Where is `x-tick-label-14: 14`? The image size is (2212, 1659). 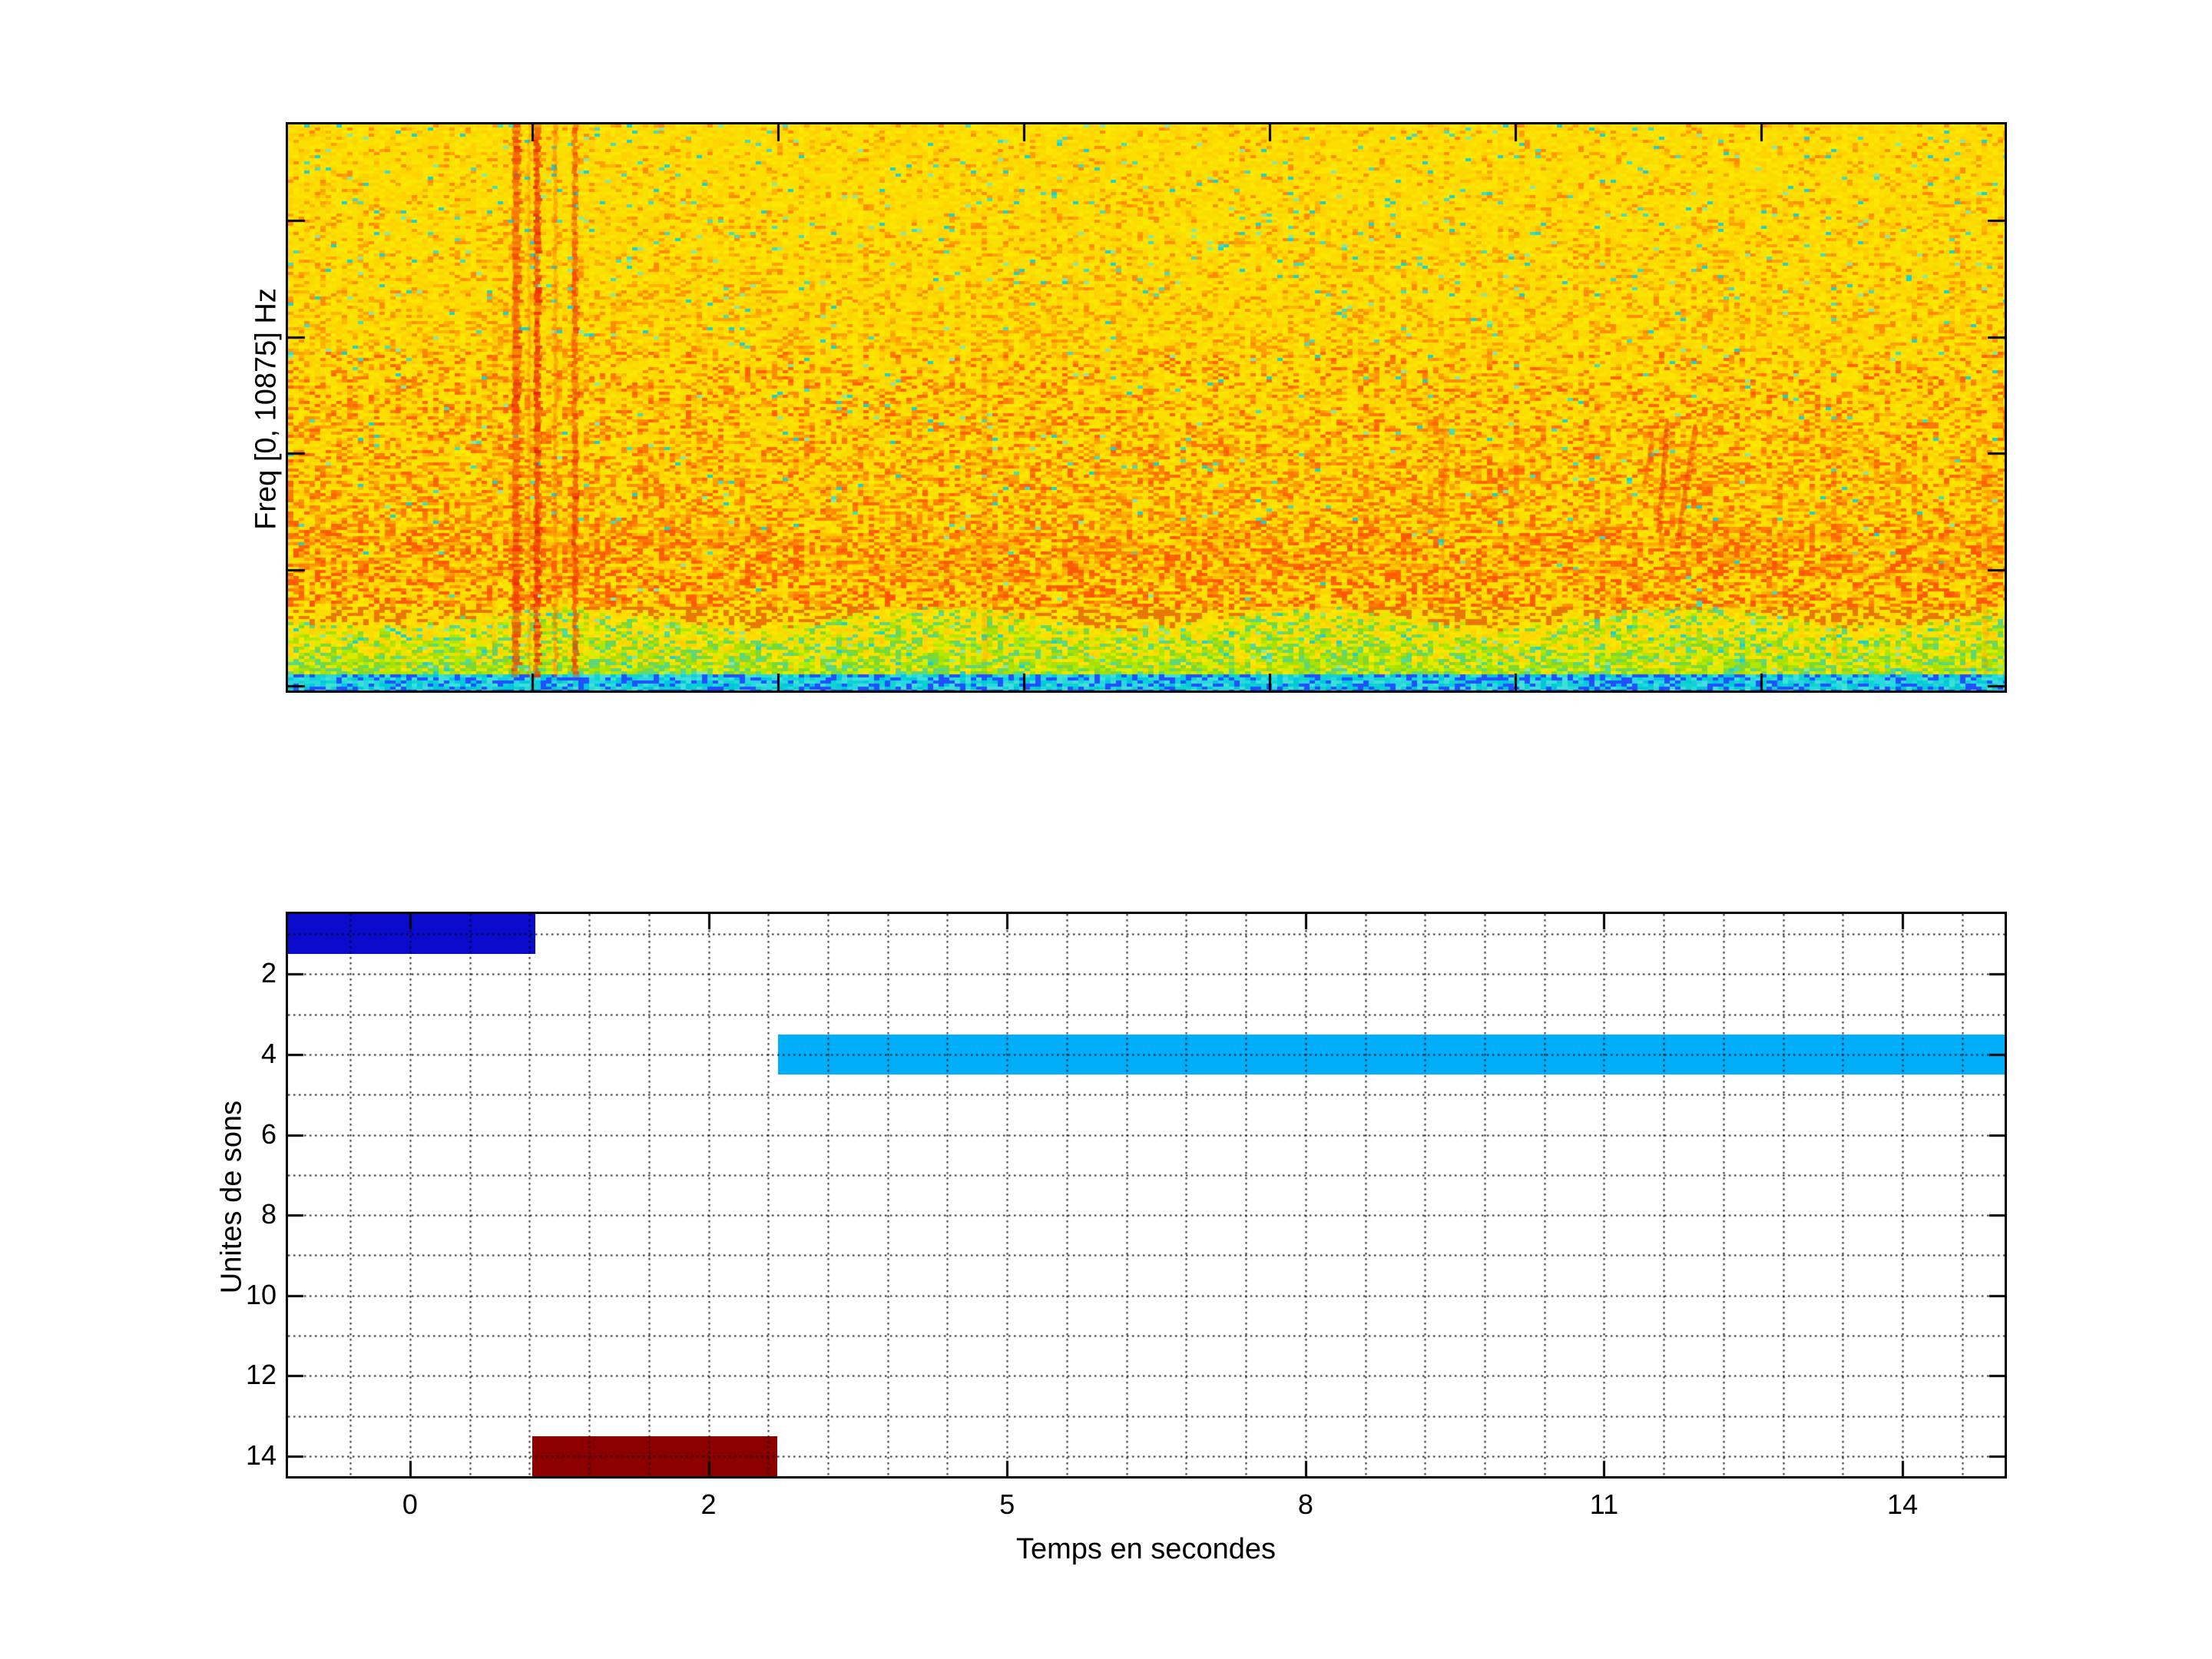 x-tick-label-14: 14 is located at coordinates (1903, 1504).